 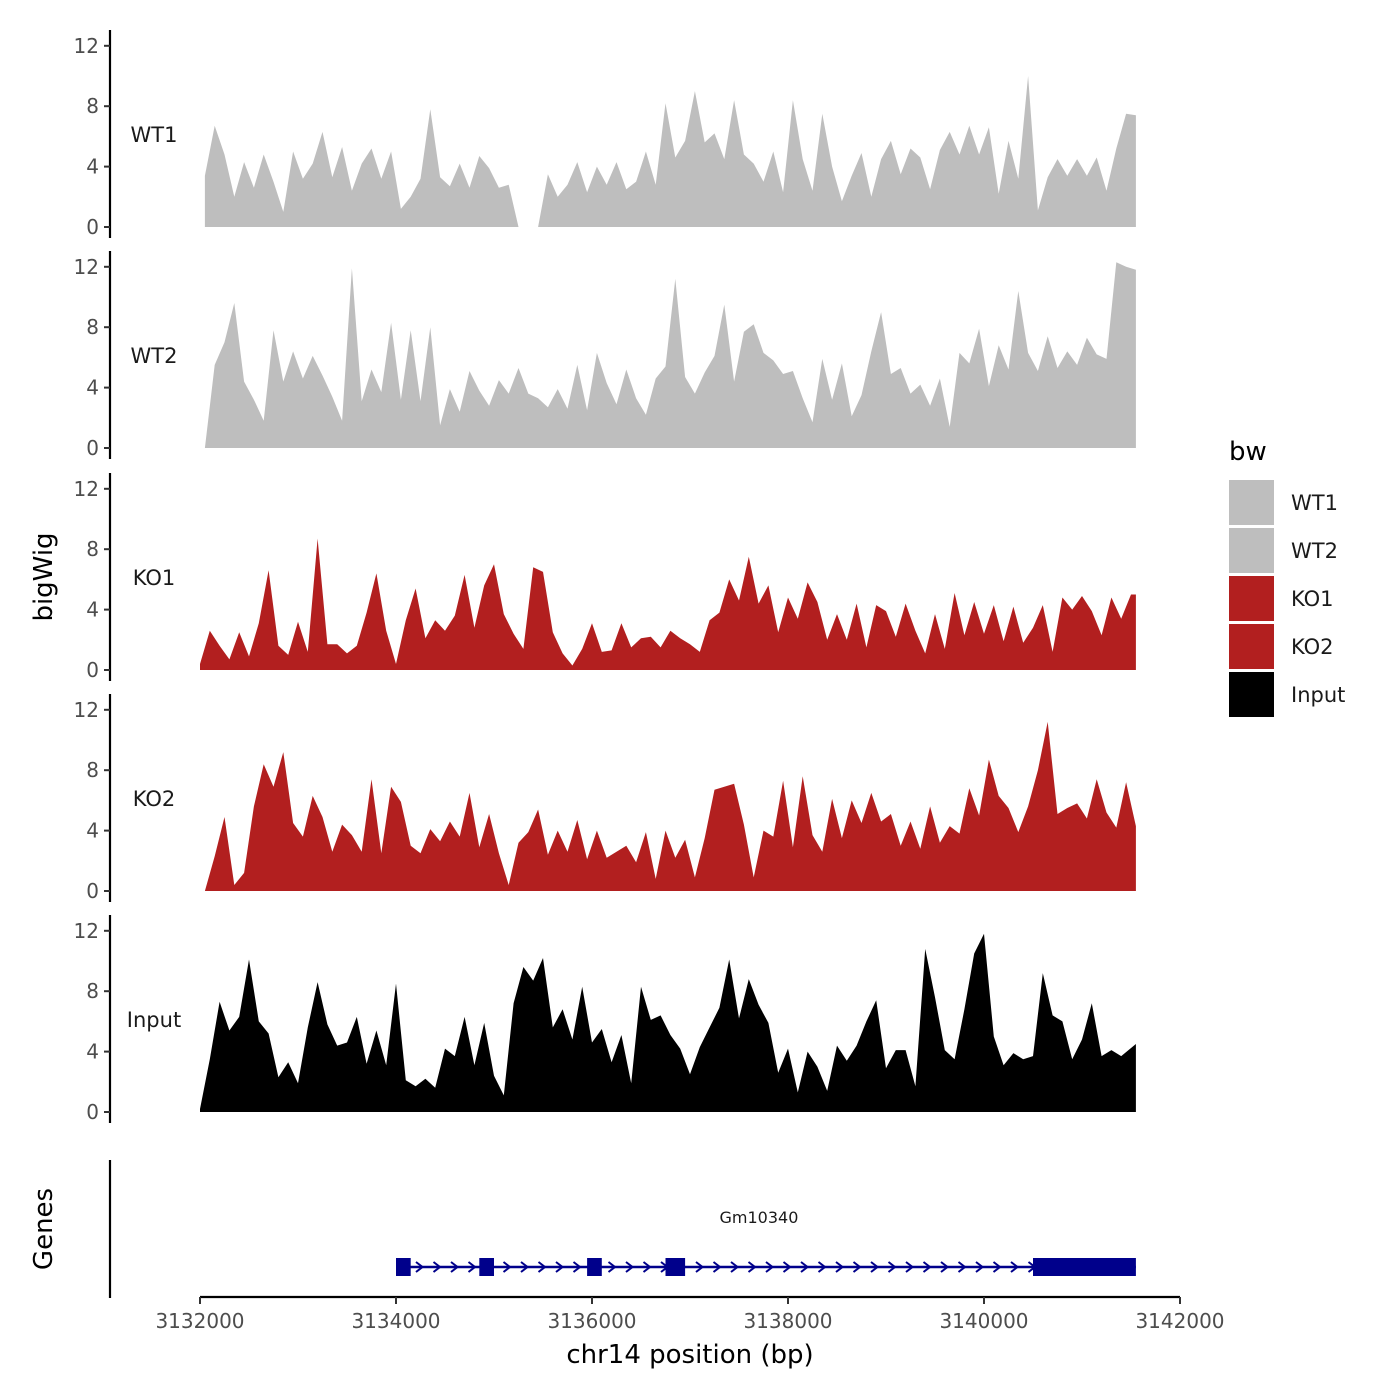 I want to click on legend-swatch-ko1, so click(x=1251, y=598).